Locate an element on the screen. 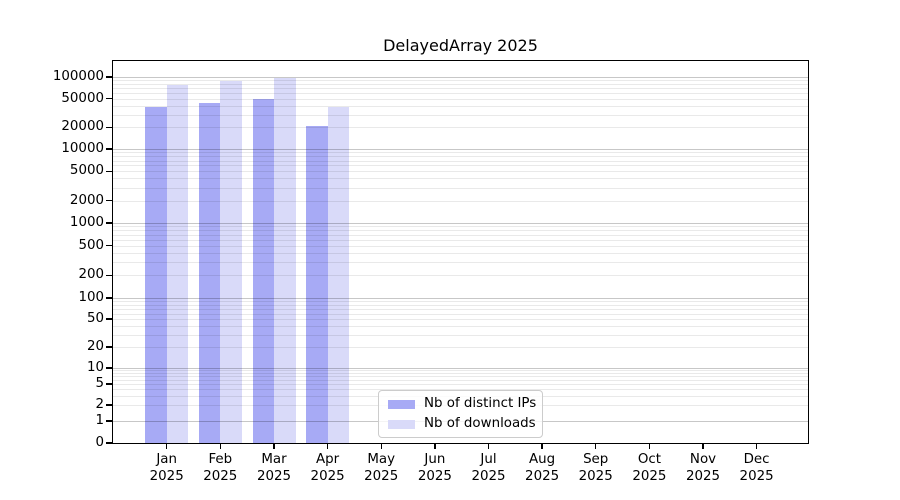 This screenshot has height=500, width=900. y-tick-label: 10000 is located at coordinates (82, 148).